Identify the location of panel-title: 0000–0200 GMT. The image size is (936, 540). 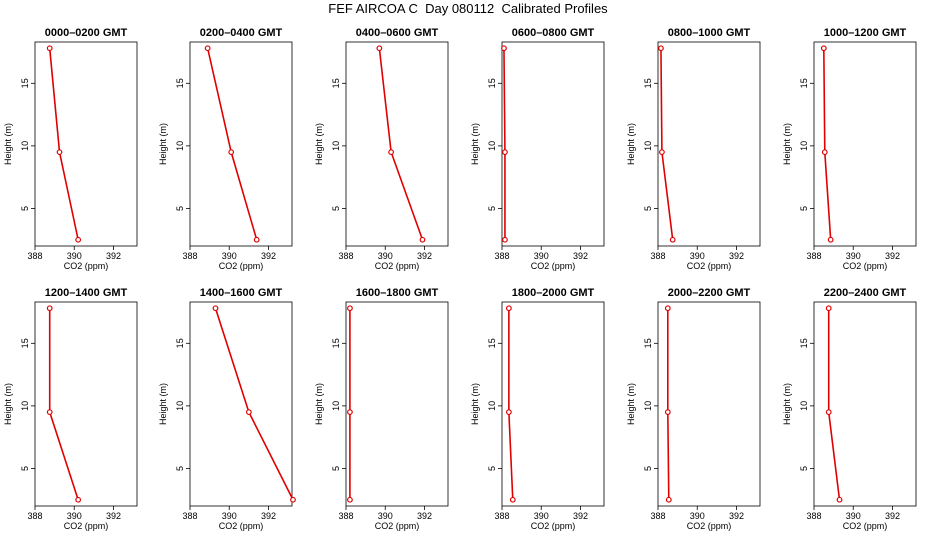
(86, 33).